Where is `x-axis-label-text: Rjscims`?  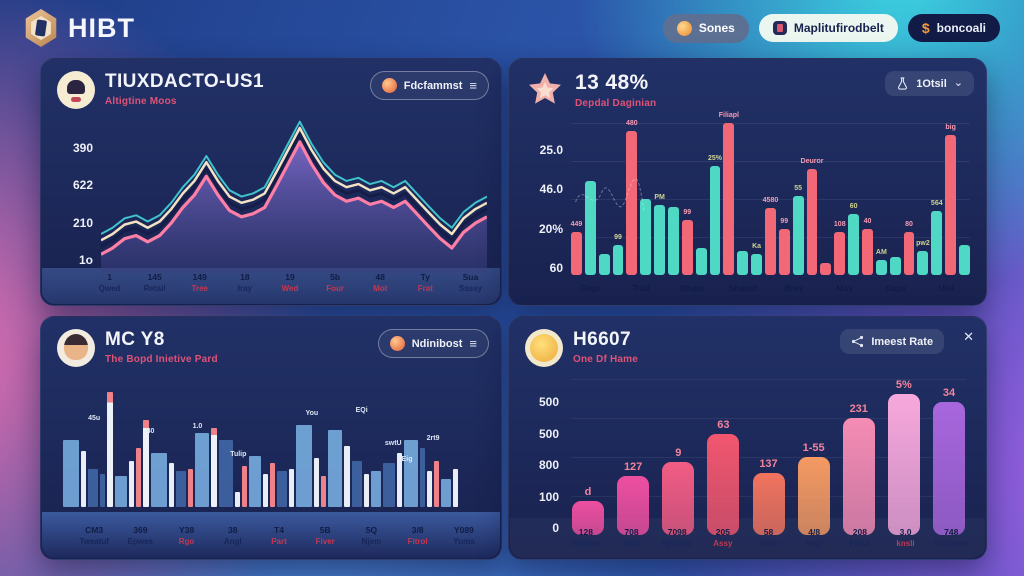 x-axis-label-text: Rjscims is located at coordinates (677, 543).